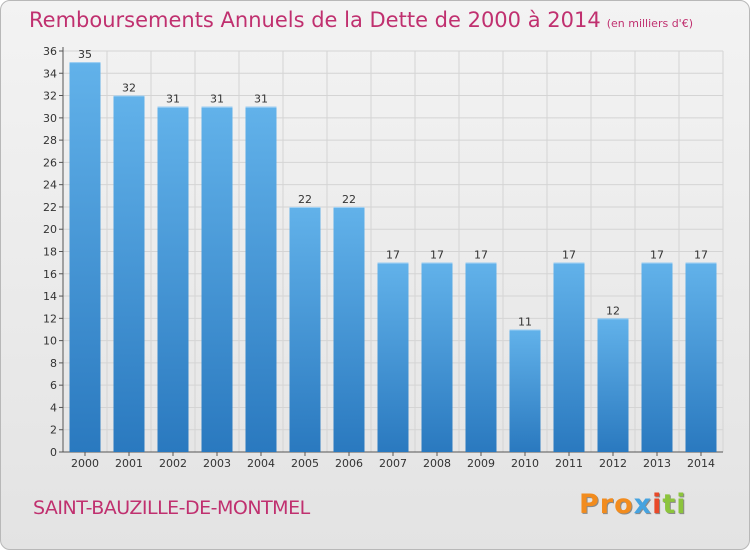 The height and width of the screenshot is (550, 750). What do you see at coordinates (129, 88) in the screenshot?
I see `data-label: 32` at bounding box center [129, 88].